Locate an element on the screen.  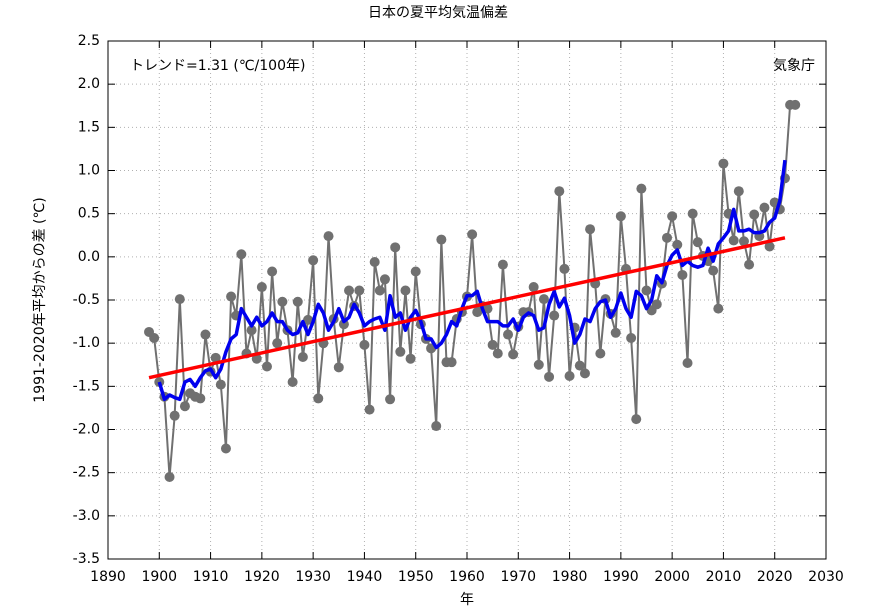
trend-annotation: トレンド=1.31 (℃/100年) is located at coordinates (217, 66).